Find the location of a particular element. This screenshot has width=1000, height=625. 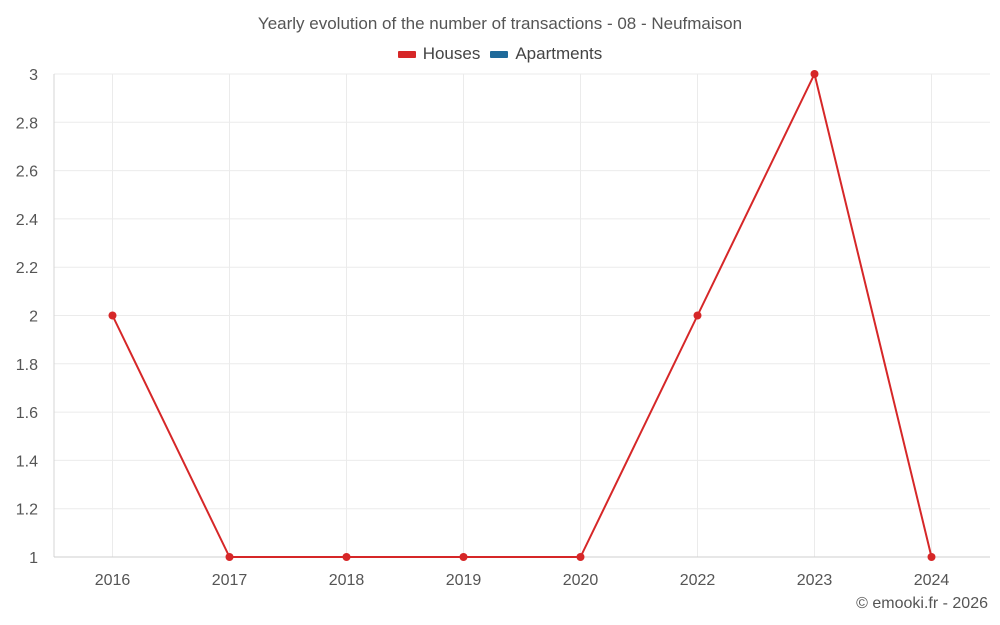

legend-item-apartments: Apartments is located at coordinates (546, 54).